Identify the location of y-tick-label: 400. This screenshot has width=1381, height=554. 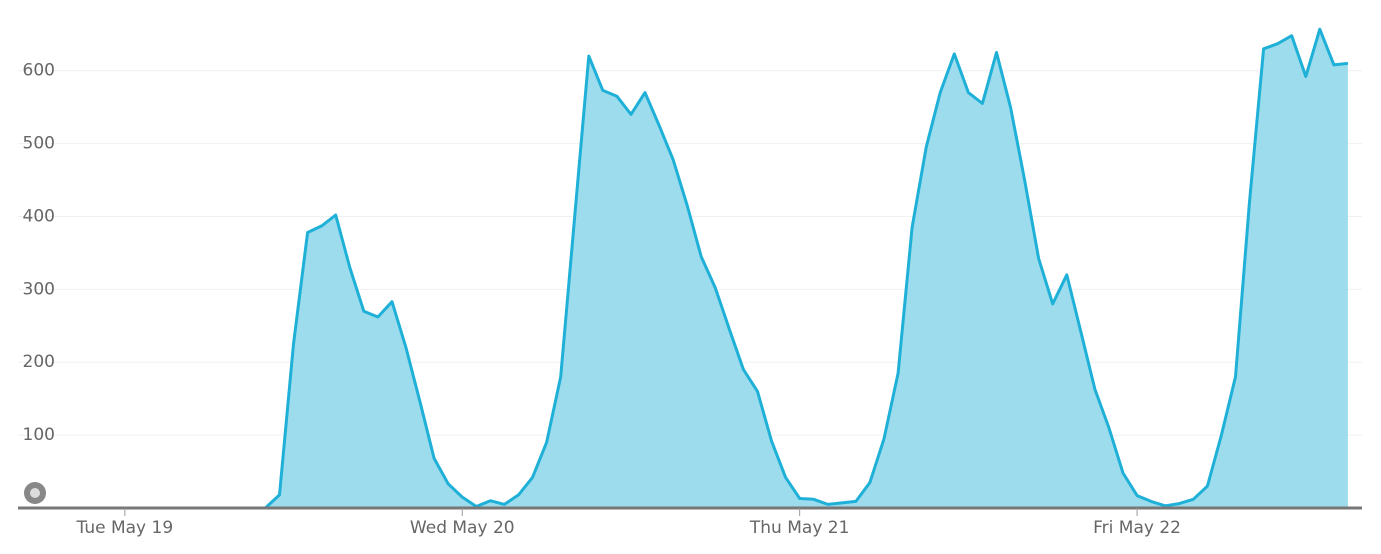
(39, 216).